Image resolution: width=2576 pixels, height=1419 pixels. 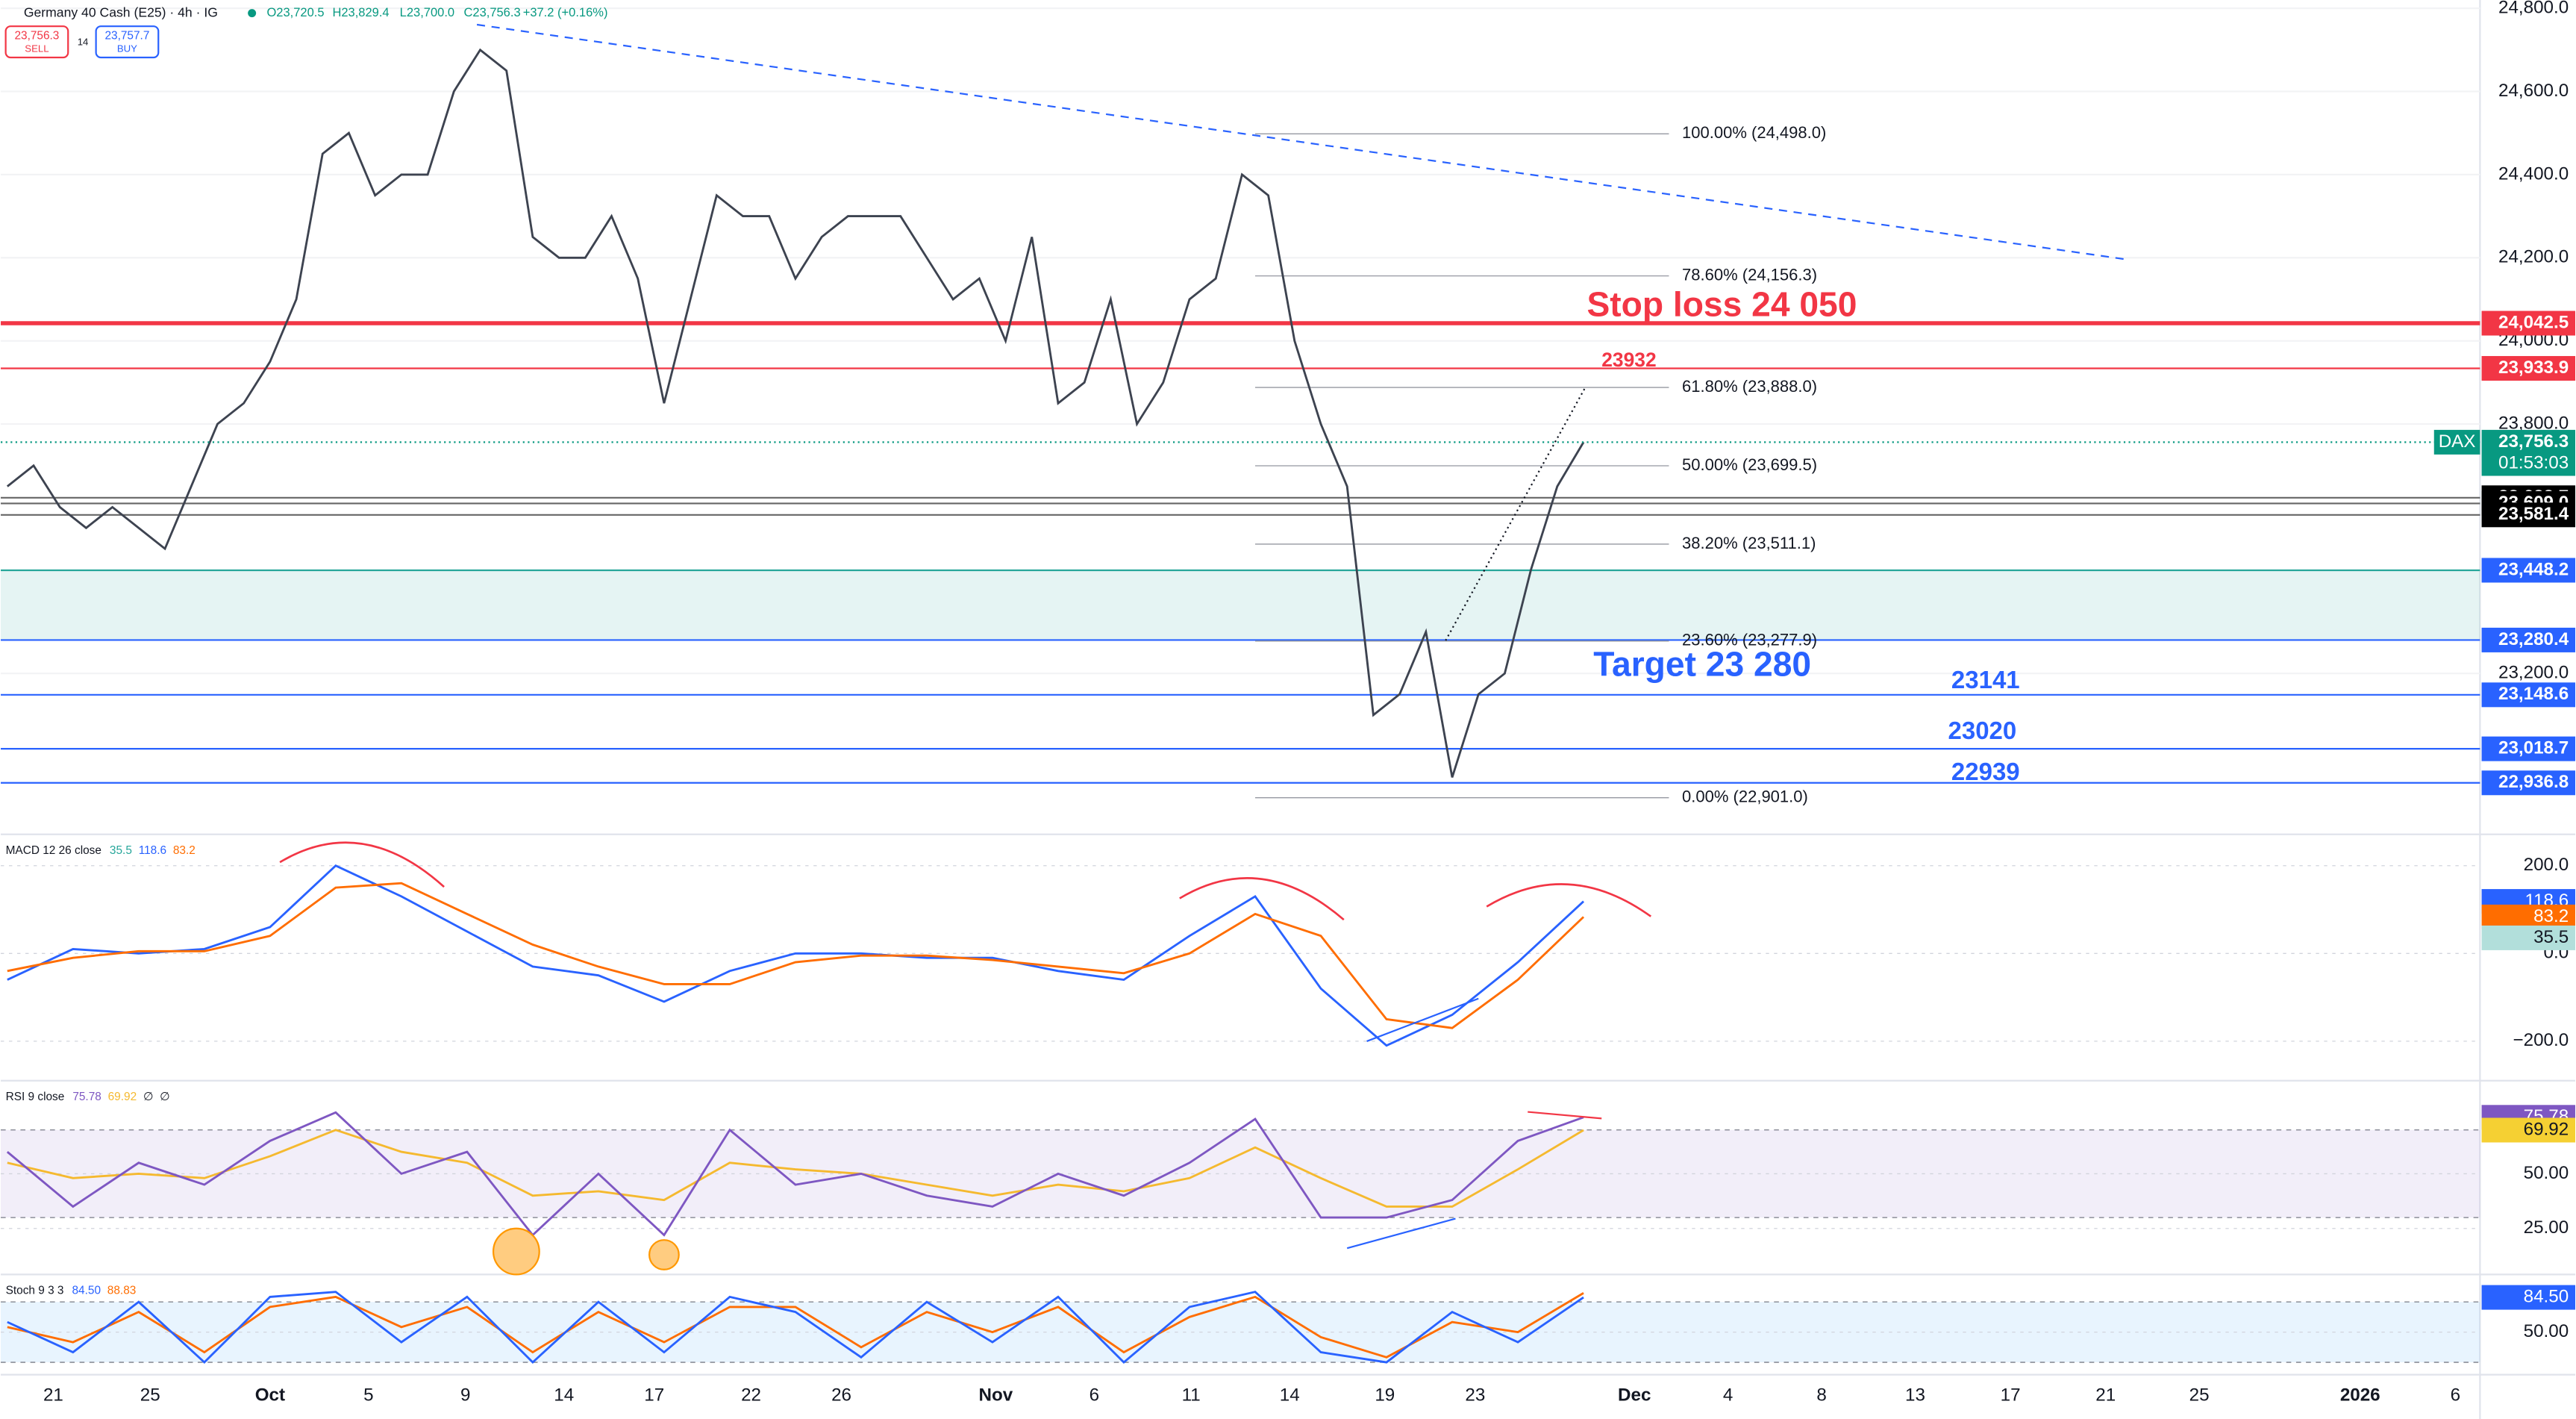 What do you see at coordinates (2533, 322) in the screenshot?
I see `price-tag-label: 24,042.5` at bounding box center [2533, 322].